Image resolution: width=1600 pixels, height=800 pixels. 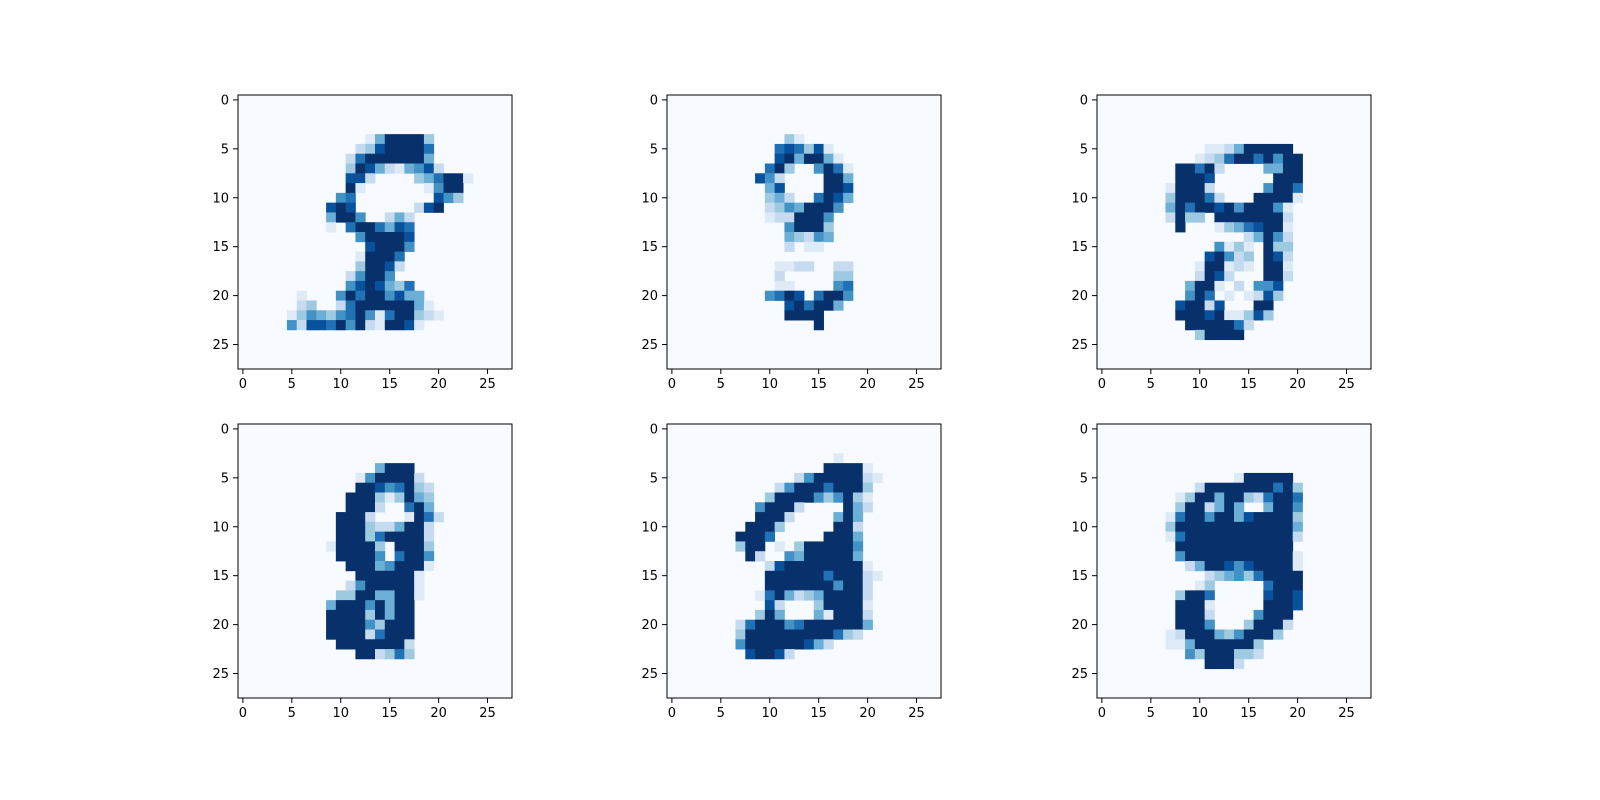 I want to click on x-tick-label: 20, so click(x=438, y=384).